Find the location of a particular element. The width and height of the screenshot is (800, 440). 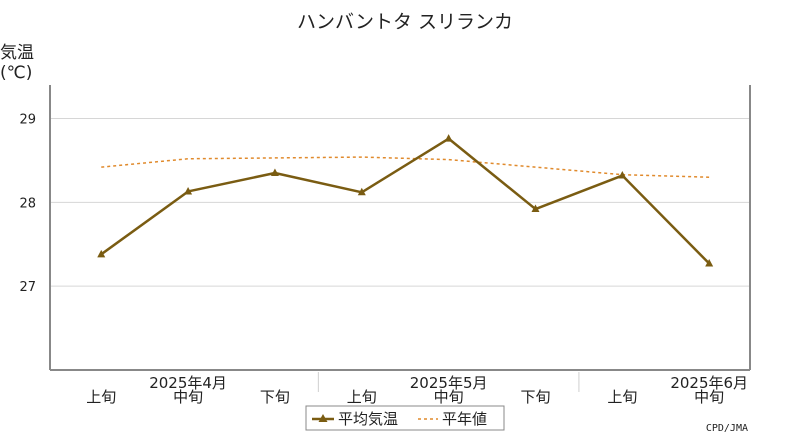

legend: 平均気温 平年値 is located at coordinates (405, 418).